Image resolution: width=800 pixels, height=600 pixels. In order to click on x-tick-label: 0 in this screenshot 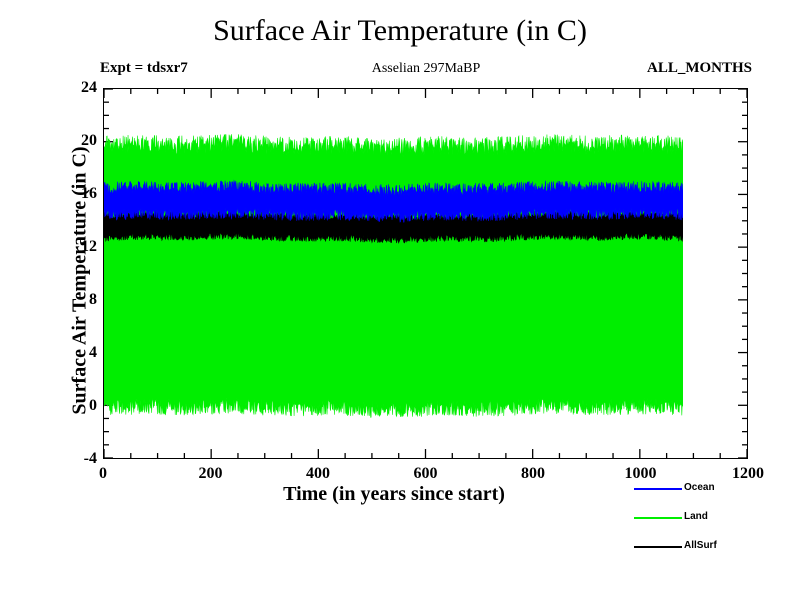, I will do `click(103, 473)`.